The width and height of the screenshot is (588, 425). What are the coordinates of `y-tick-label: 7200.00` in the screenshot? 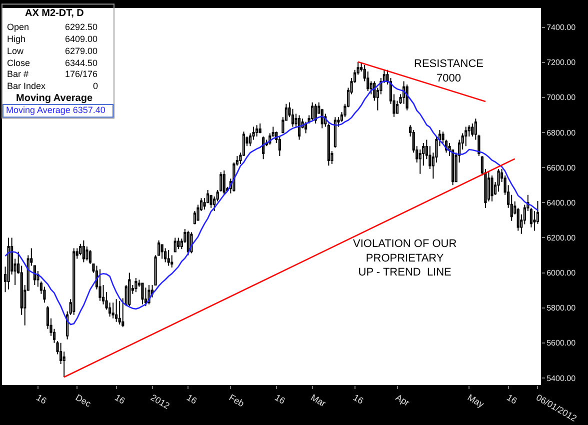 It's located at (561, 63).